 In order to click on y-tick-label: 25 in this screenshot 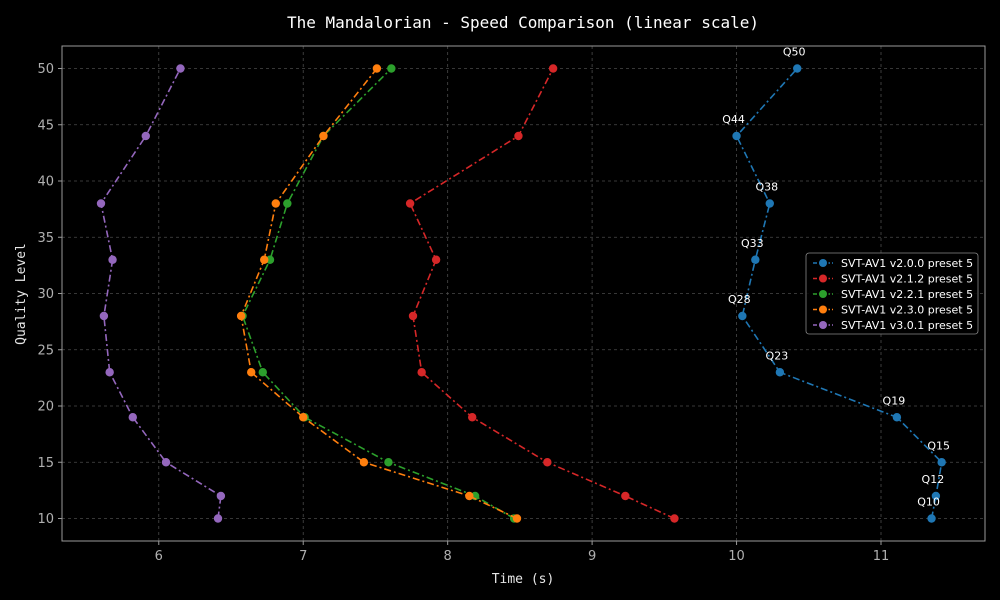, I will do `click(45, 350)`.